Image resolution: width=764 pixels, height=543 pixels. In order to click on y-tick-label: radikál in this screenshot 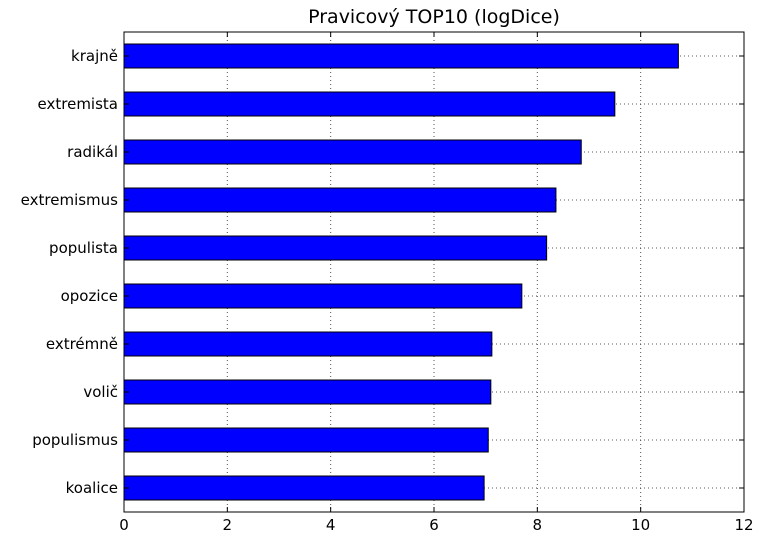, I will do `click(92, 152)`.